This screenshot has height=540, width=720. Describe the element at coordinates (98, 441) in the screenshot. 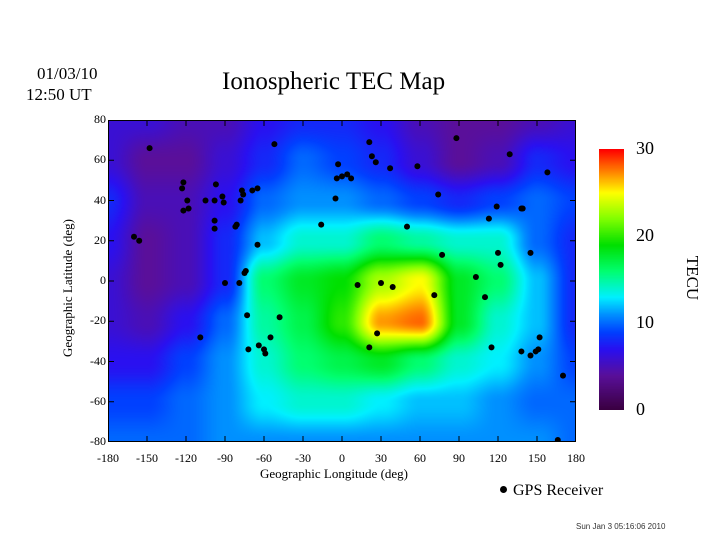

I see `y-tick-label: -80` at that location.